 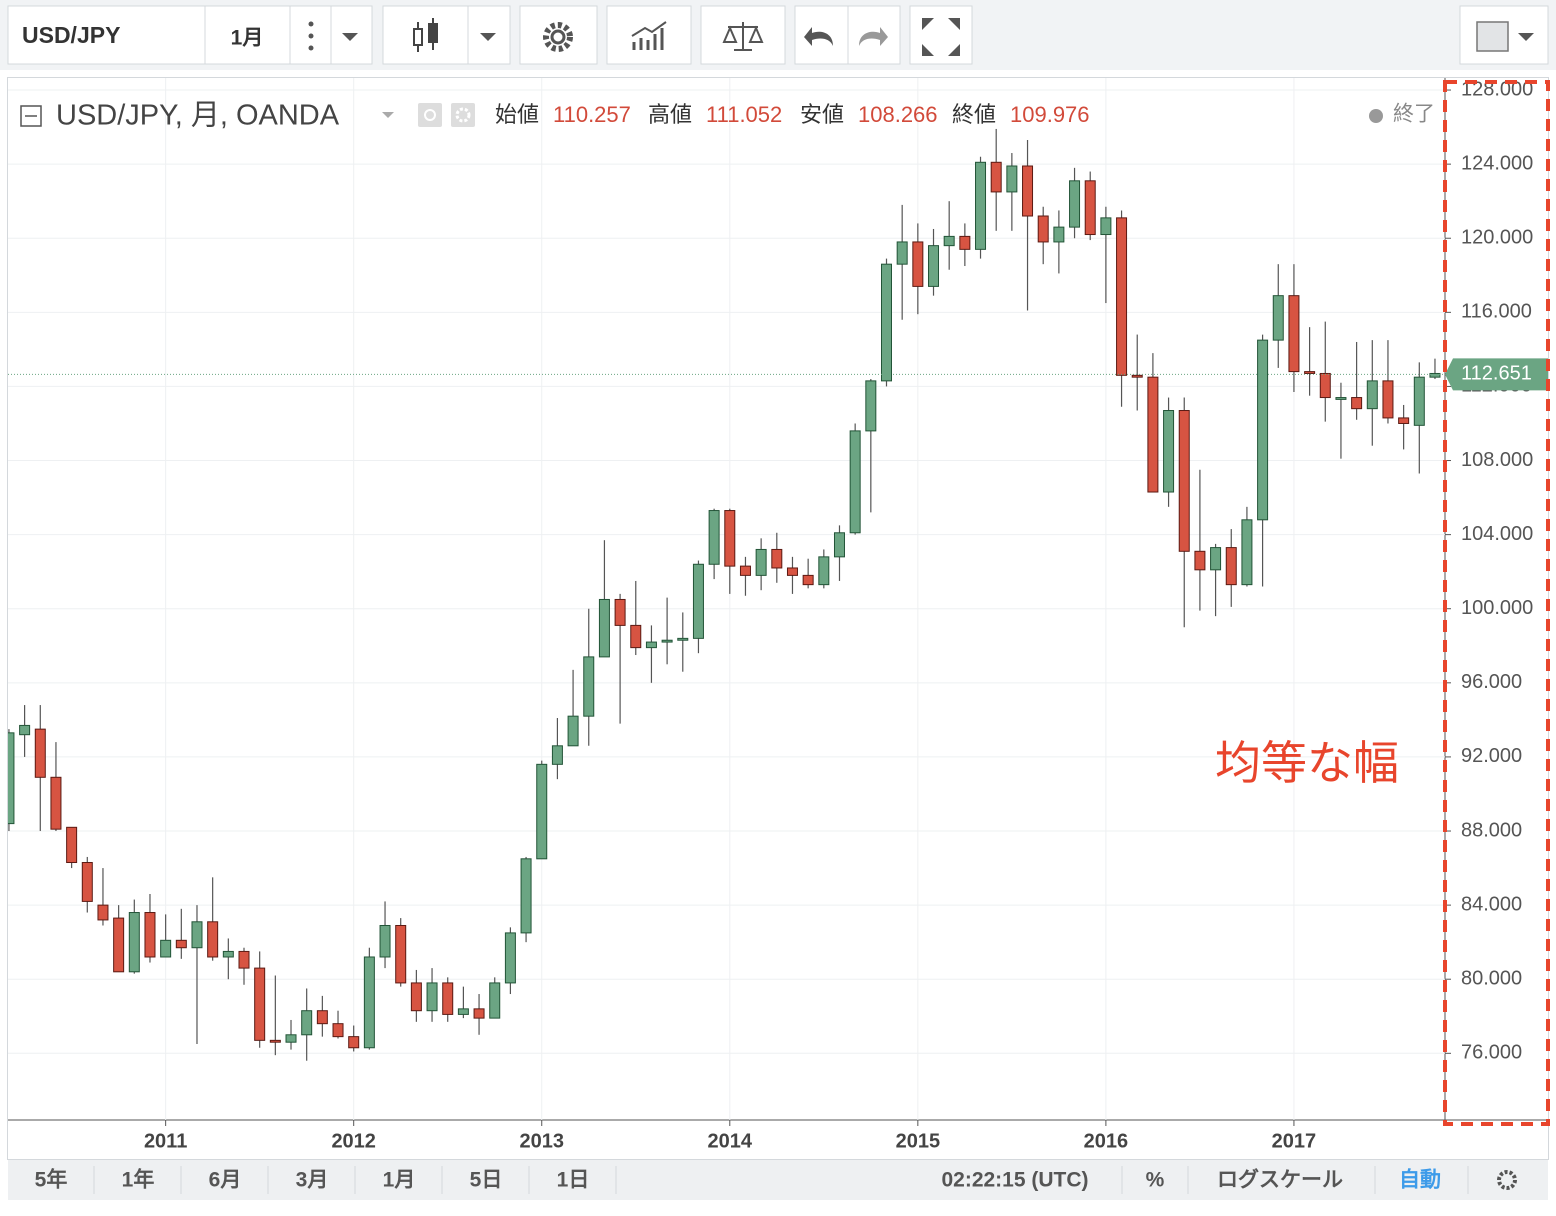 What do you see at coordinates (1491, 756) in the screenshot?
I see `y-tick-label: 92.000` at bounding box center [1491, 756].